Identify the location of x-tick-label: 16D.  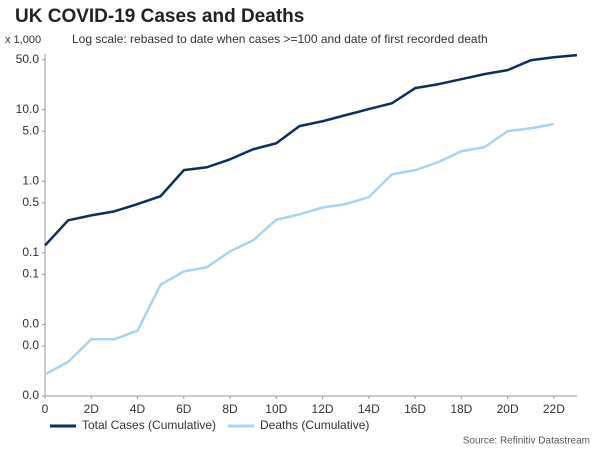
(415, 409).